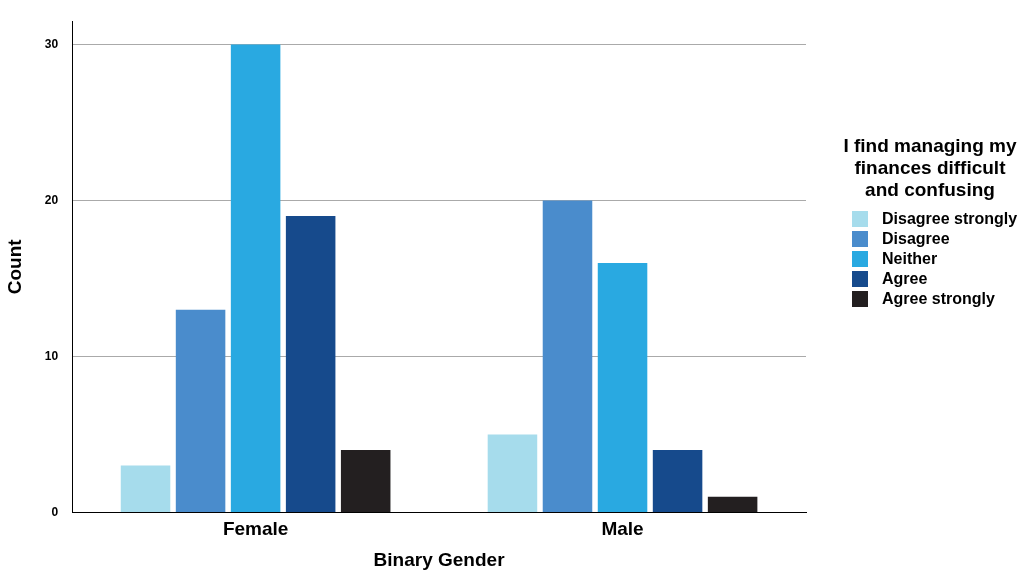 The image size is (1033, 574). I want to click on y-tick-label: 10, so click(51, 355).